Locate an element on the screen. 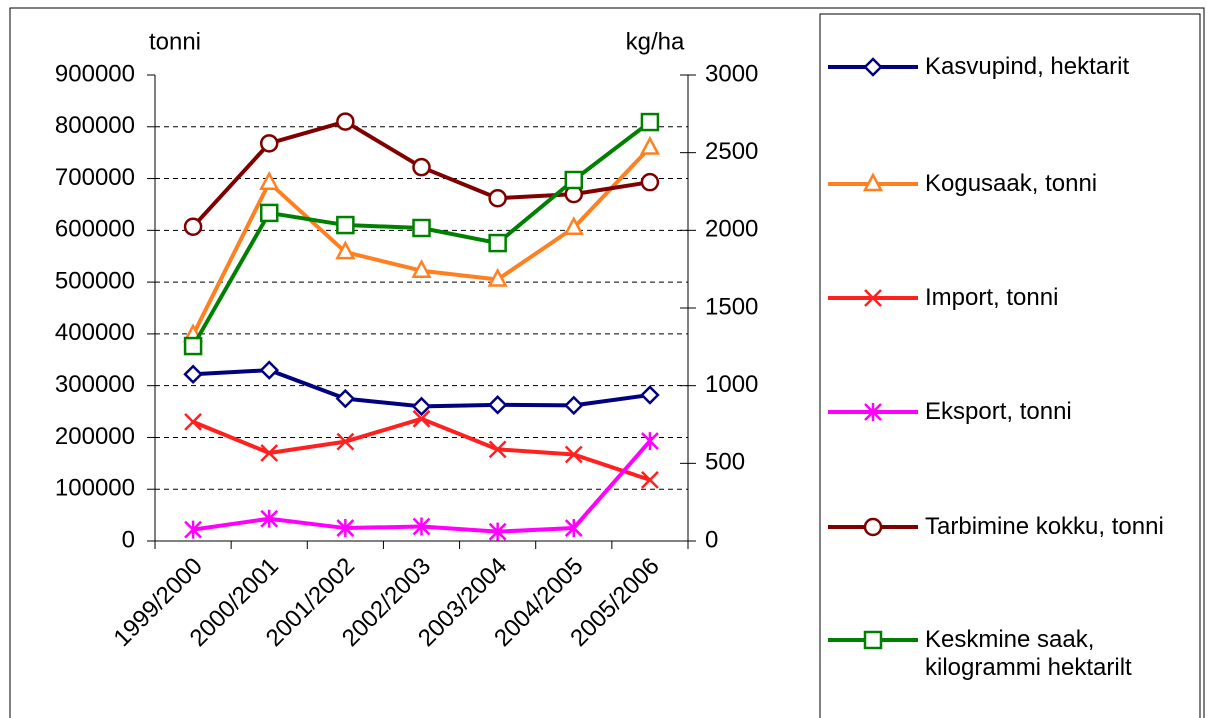 The width and height of the screenshot is (1207, 718). y-tick-label: 300000 is located at coordinates (95, 384).